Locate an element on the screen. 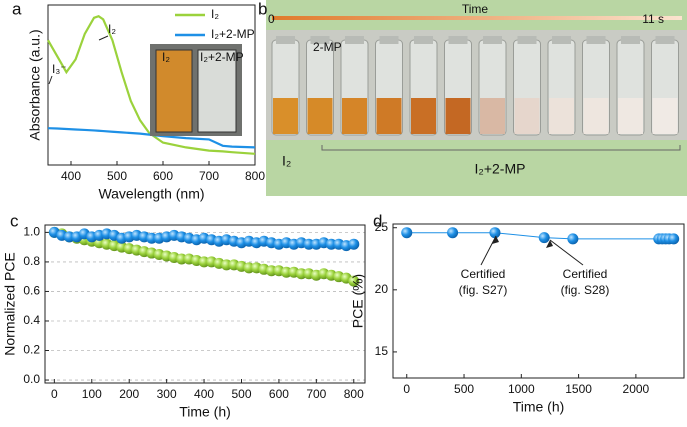  reagent-label: 2-MP is located at coordinates (327, 47).